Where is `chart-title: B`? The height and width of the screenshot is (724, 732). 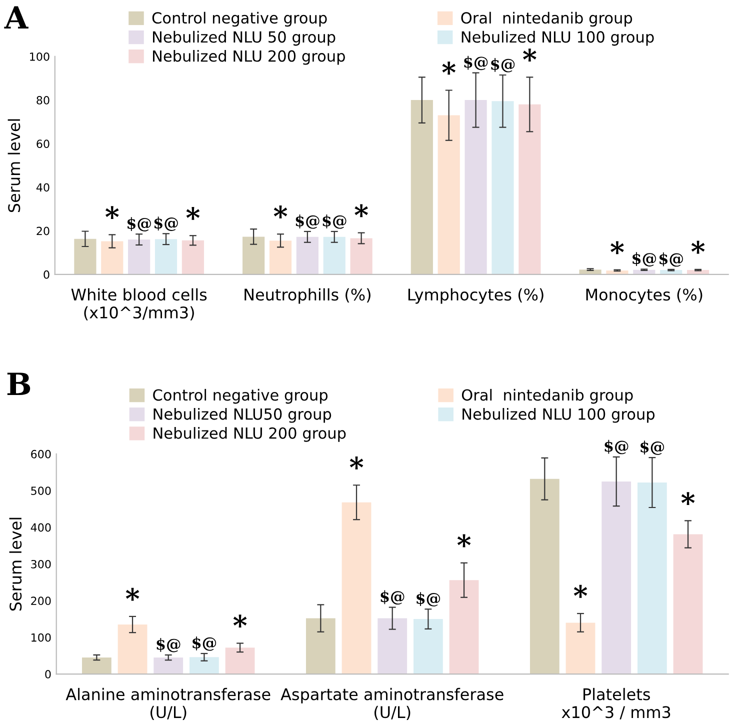
chart-title: B is located at coordinates (18, 383).